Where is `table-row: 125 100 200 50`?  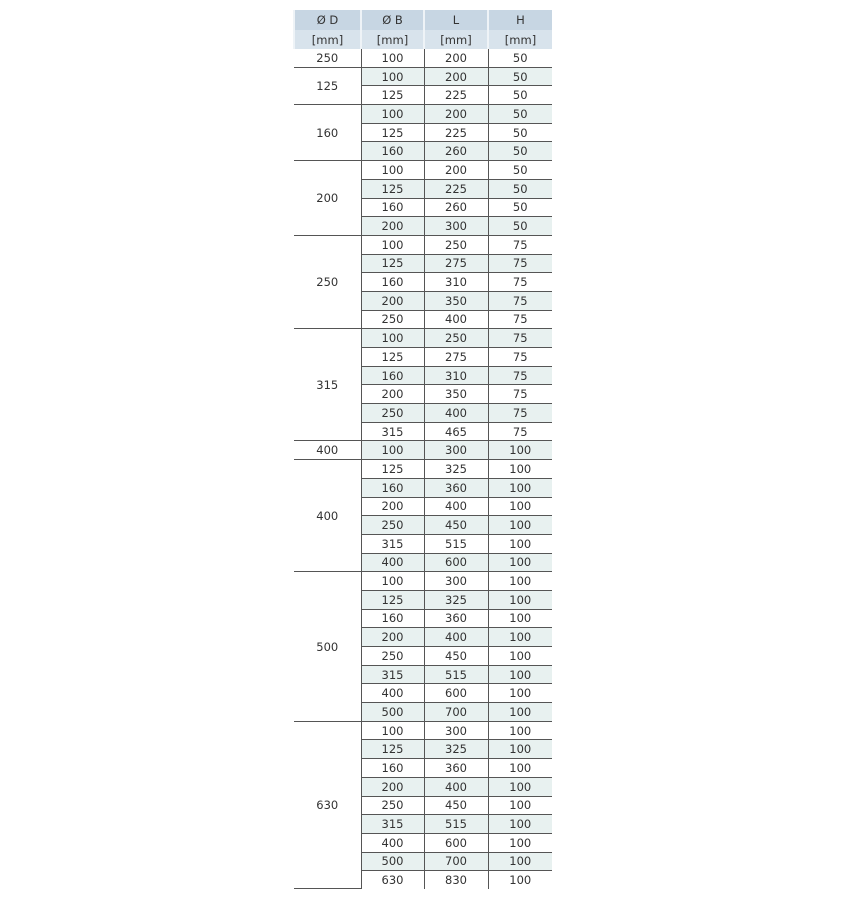 table-row: 125 100 200 50 is located at coordinates (423, 86).